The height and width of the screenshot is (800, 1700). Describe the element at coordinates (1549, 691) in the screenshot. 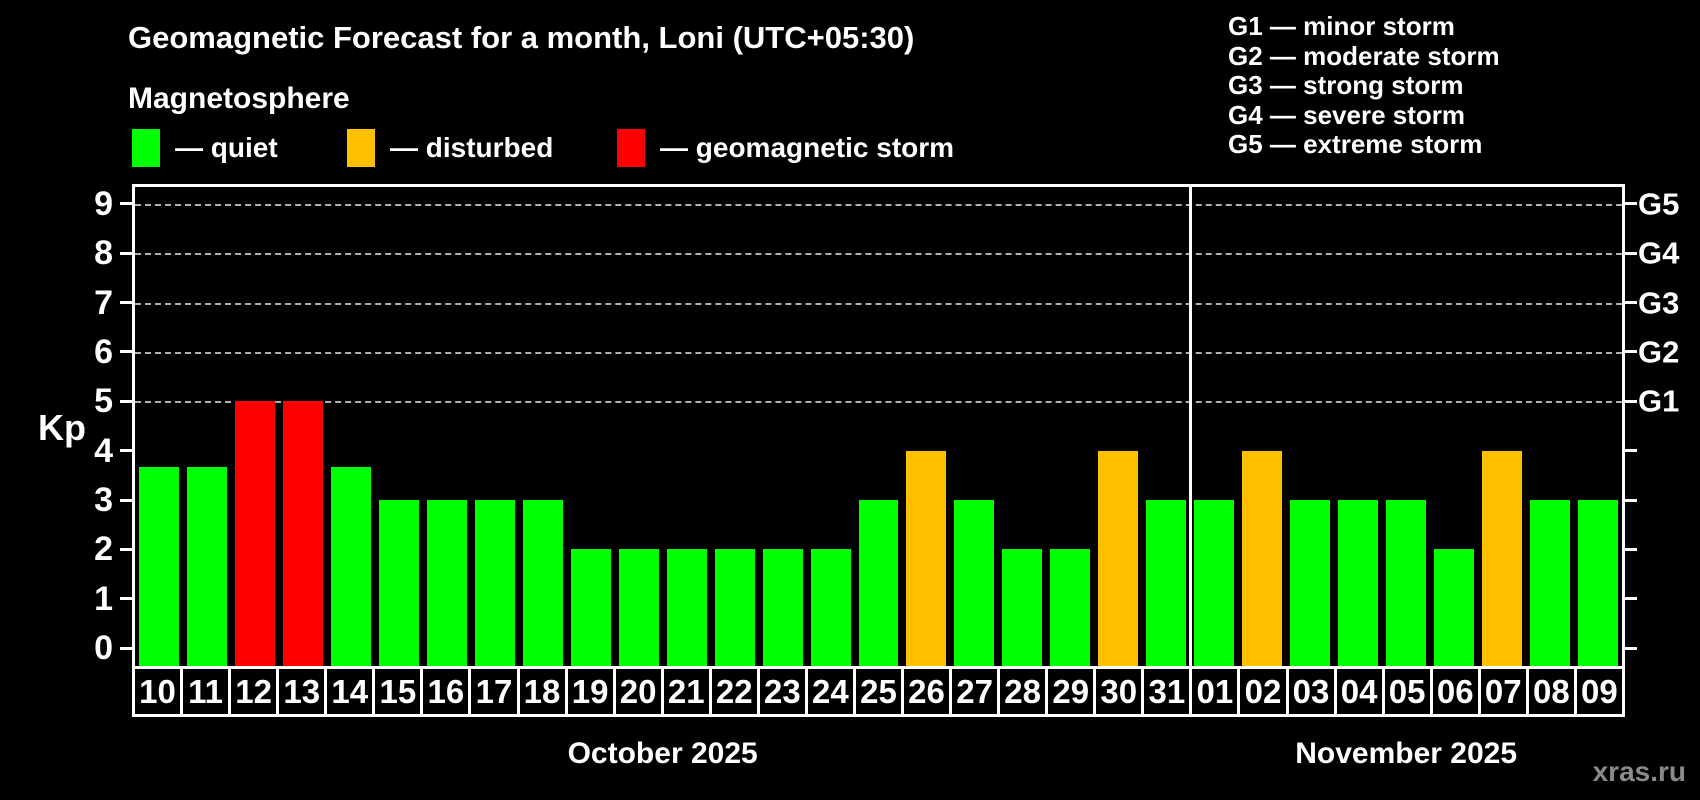

I see `day-label-08: 08` at that location.